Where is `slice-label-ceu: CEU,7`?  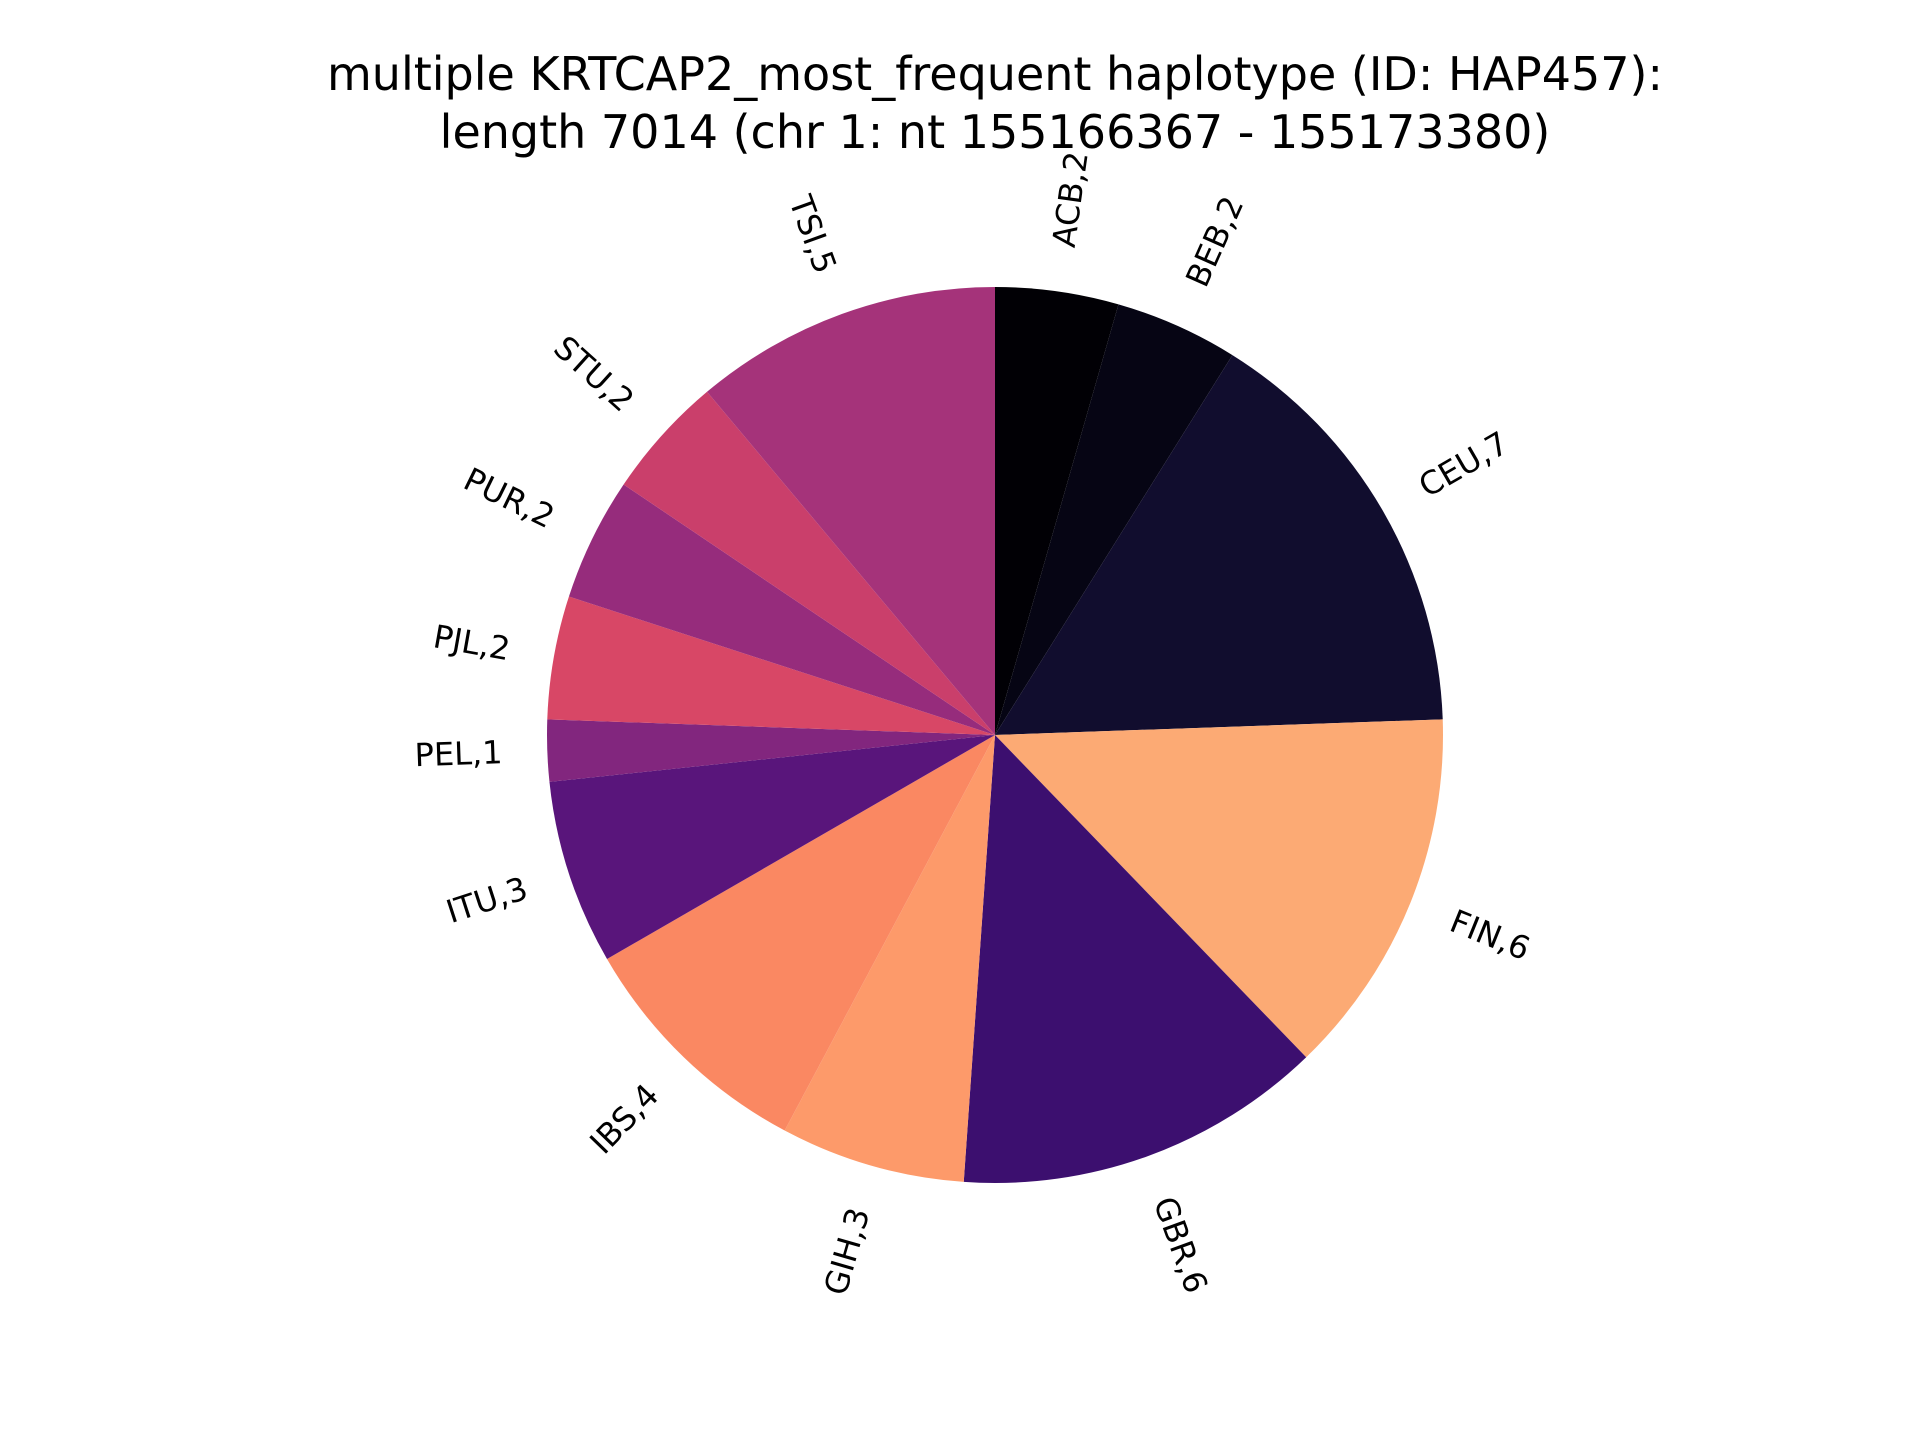 slice-label-ceu: CEU,7 is located at coordinates (1463, 464).